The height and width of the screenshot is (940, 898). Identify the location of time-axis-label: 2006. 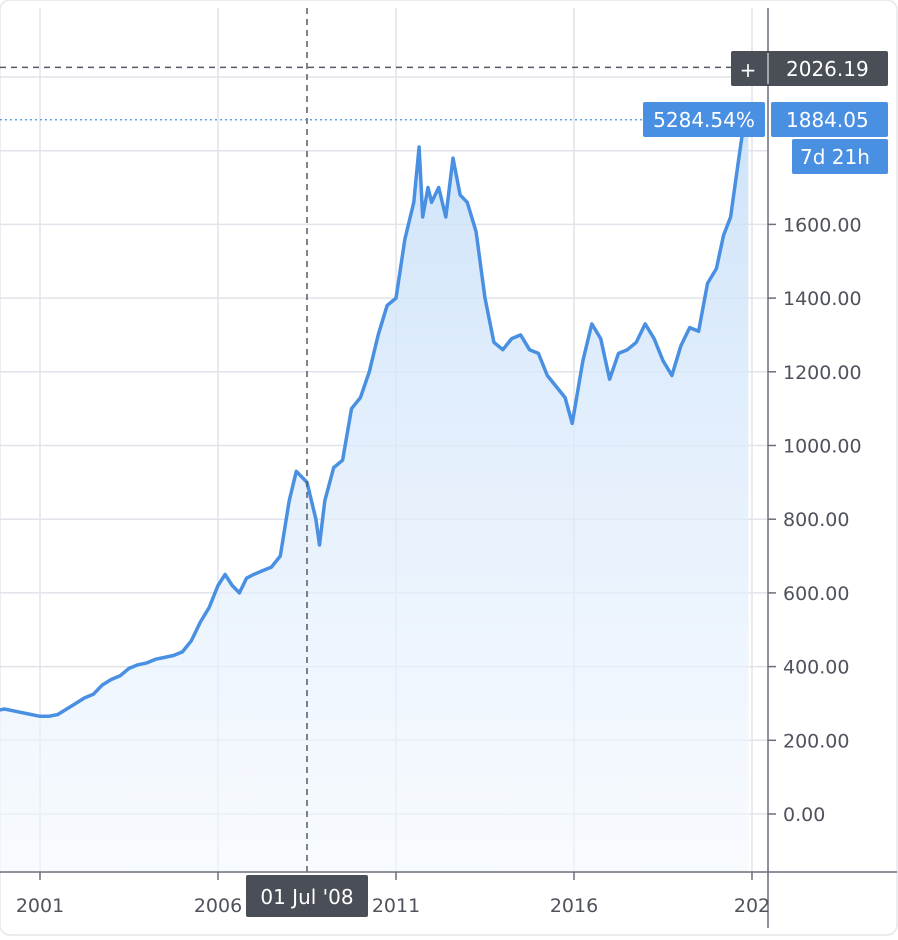
(218, 906).